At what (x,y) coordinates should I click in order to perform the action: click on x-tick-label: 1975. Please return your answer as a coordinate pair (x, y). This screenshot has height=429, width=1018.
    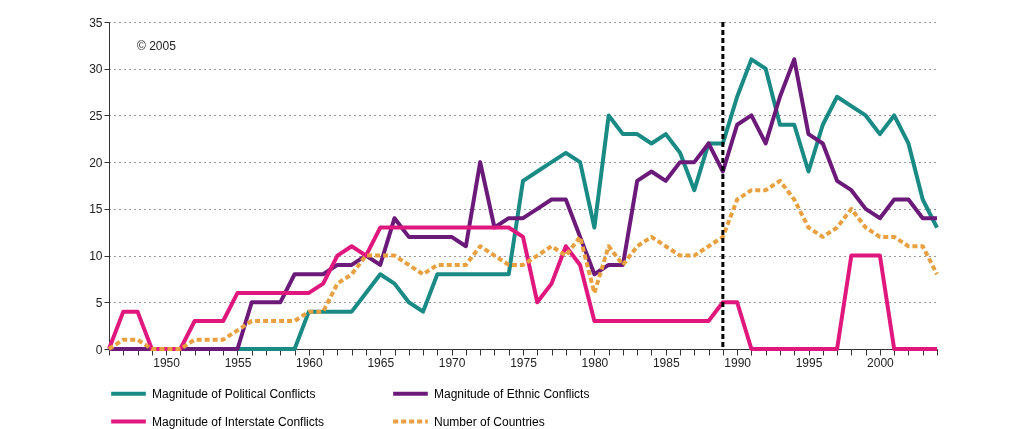
    Looking at the image, I should click on (524, 362).